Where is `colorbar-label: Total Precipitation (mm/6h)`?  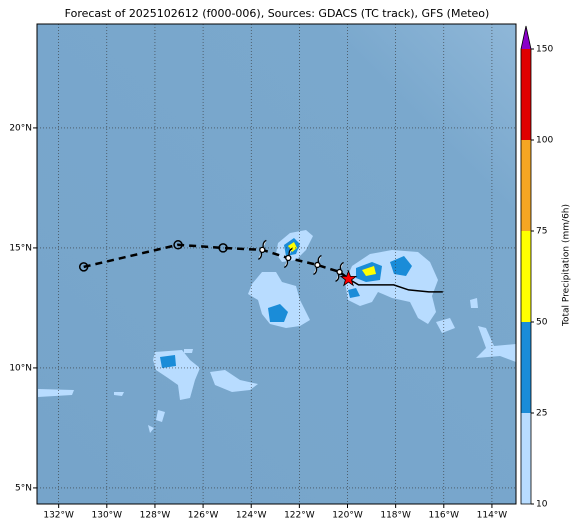 colorbar-label: Total Precipitation (mm/6h) is located at coordinates (567, 265).